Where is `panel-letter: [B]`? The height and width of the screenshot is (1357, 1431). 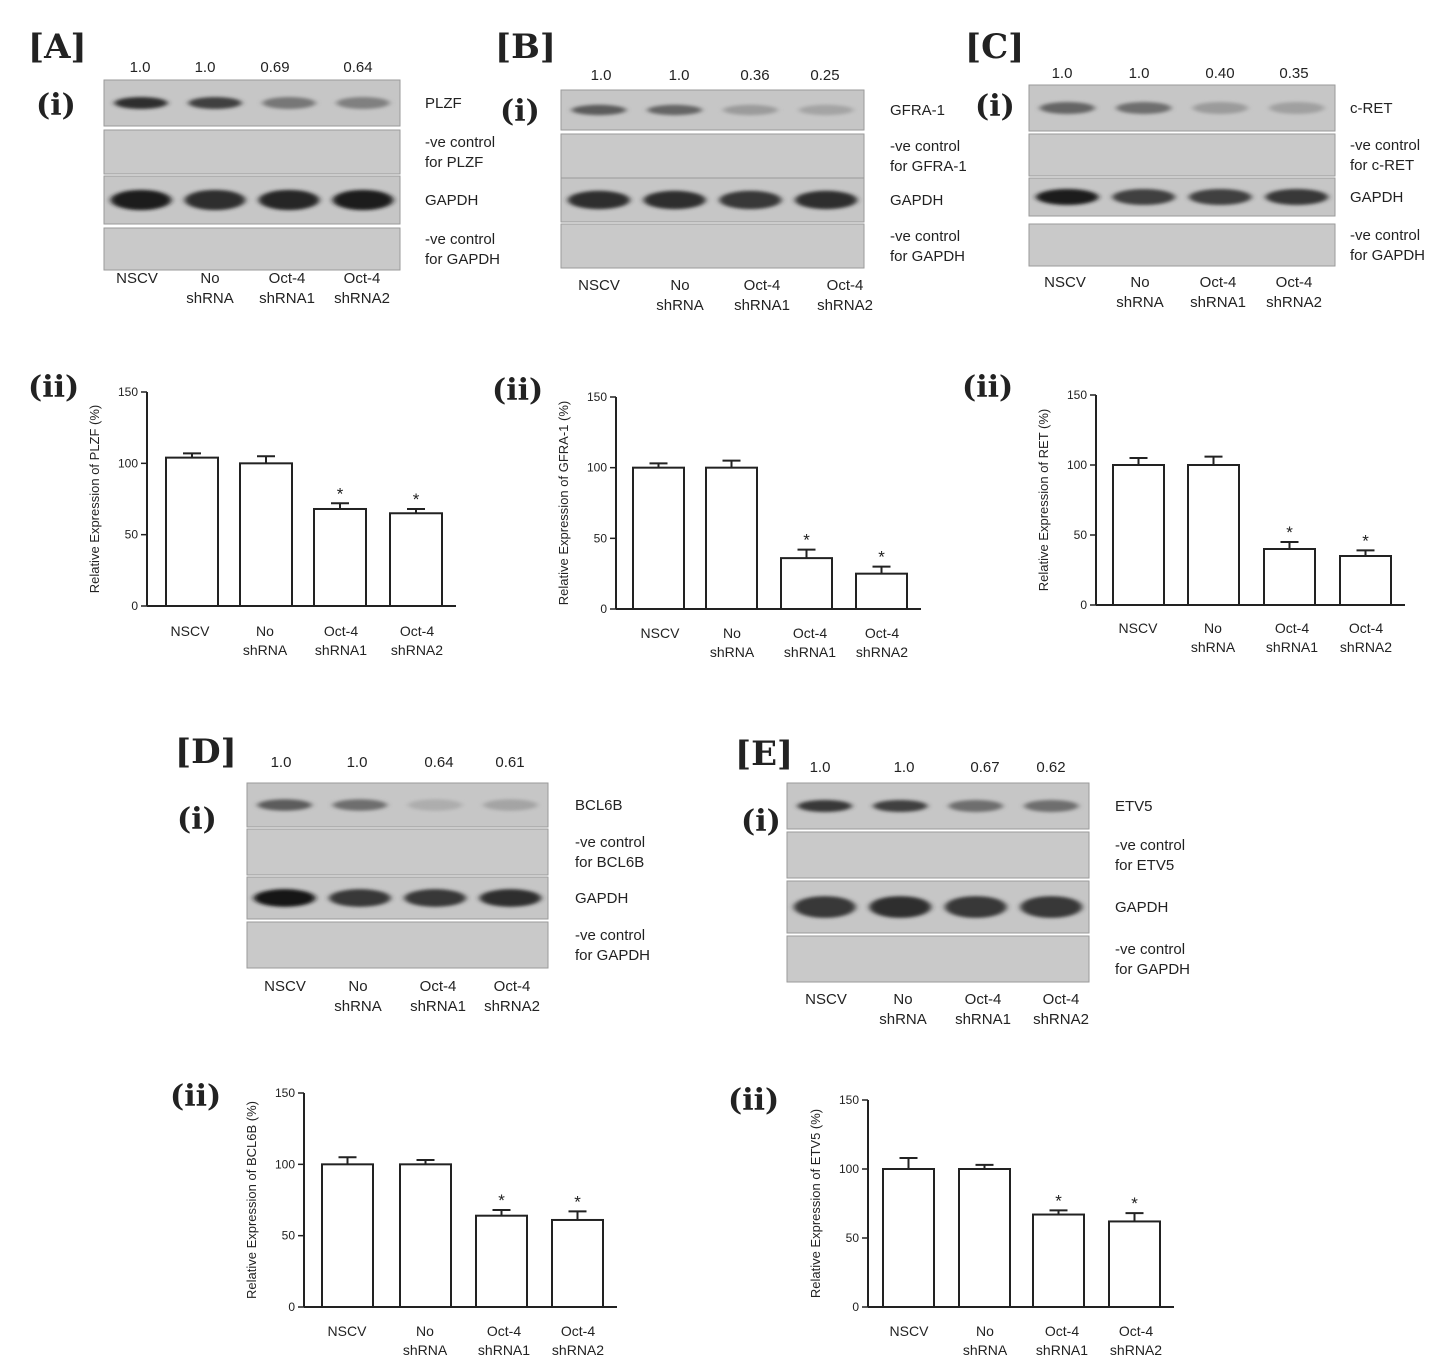
panel-letter: [B] is located at coordinates (525, 47).